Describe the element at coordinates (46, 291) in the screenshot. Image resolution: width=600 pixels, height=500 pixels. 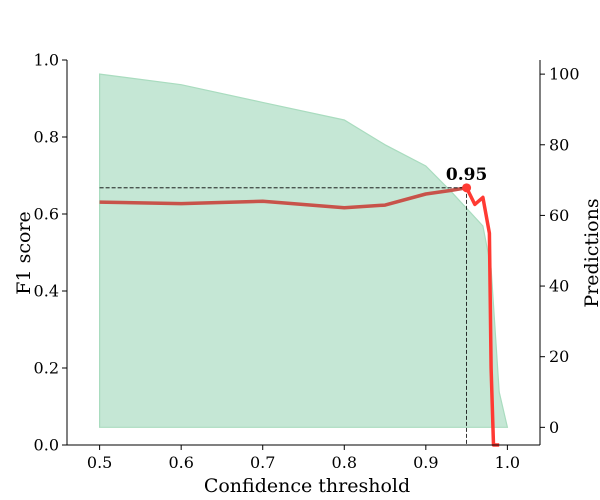
I see `y-tick-label: 0.4` at that location.